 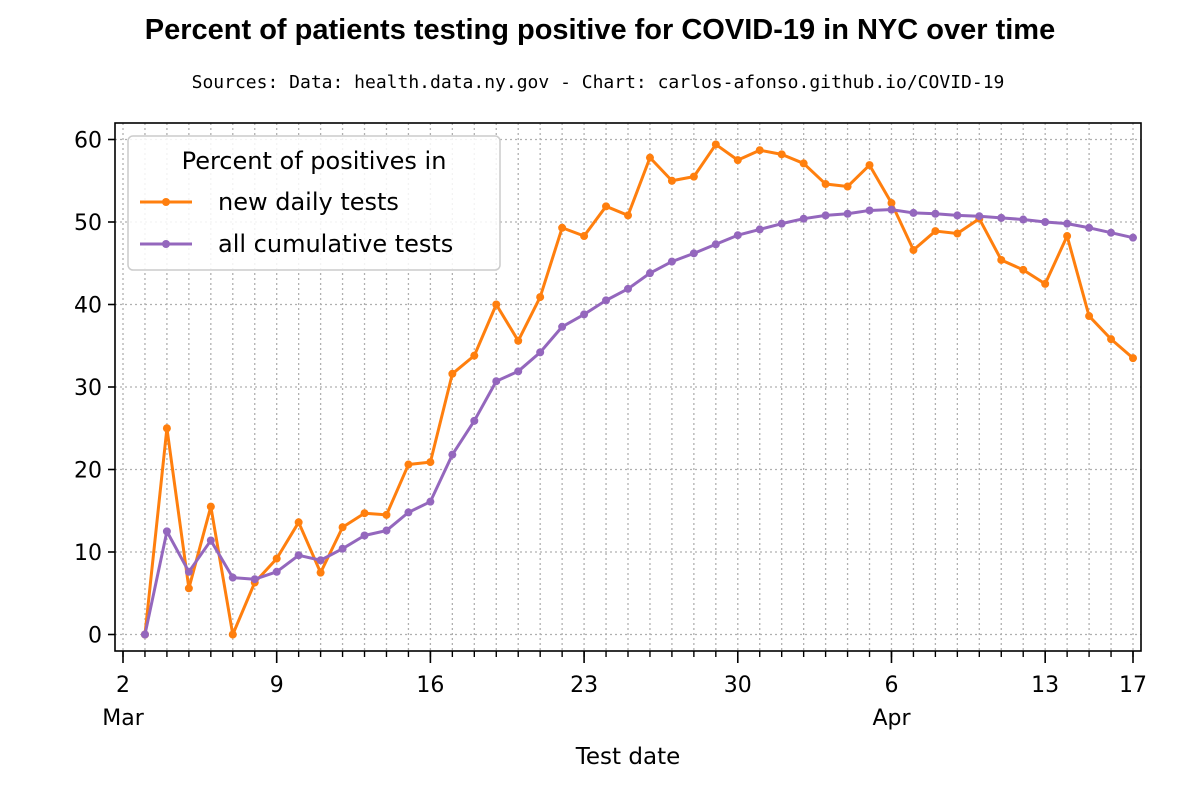 What do you see at coordinates (88, 553) in the screenshot?
I see `y-tick-label: 10` at bounding box center [88, 553].